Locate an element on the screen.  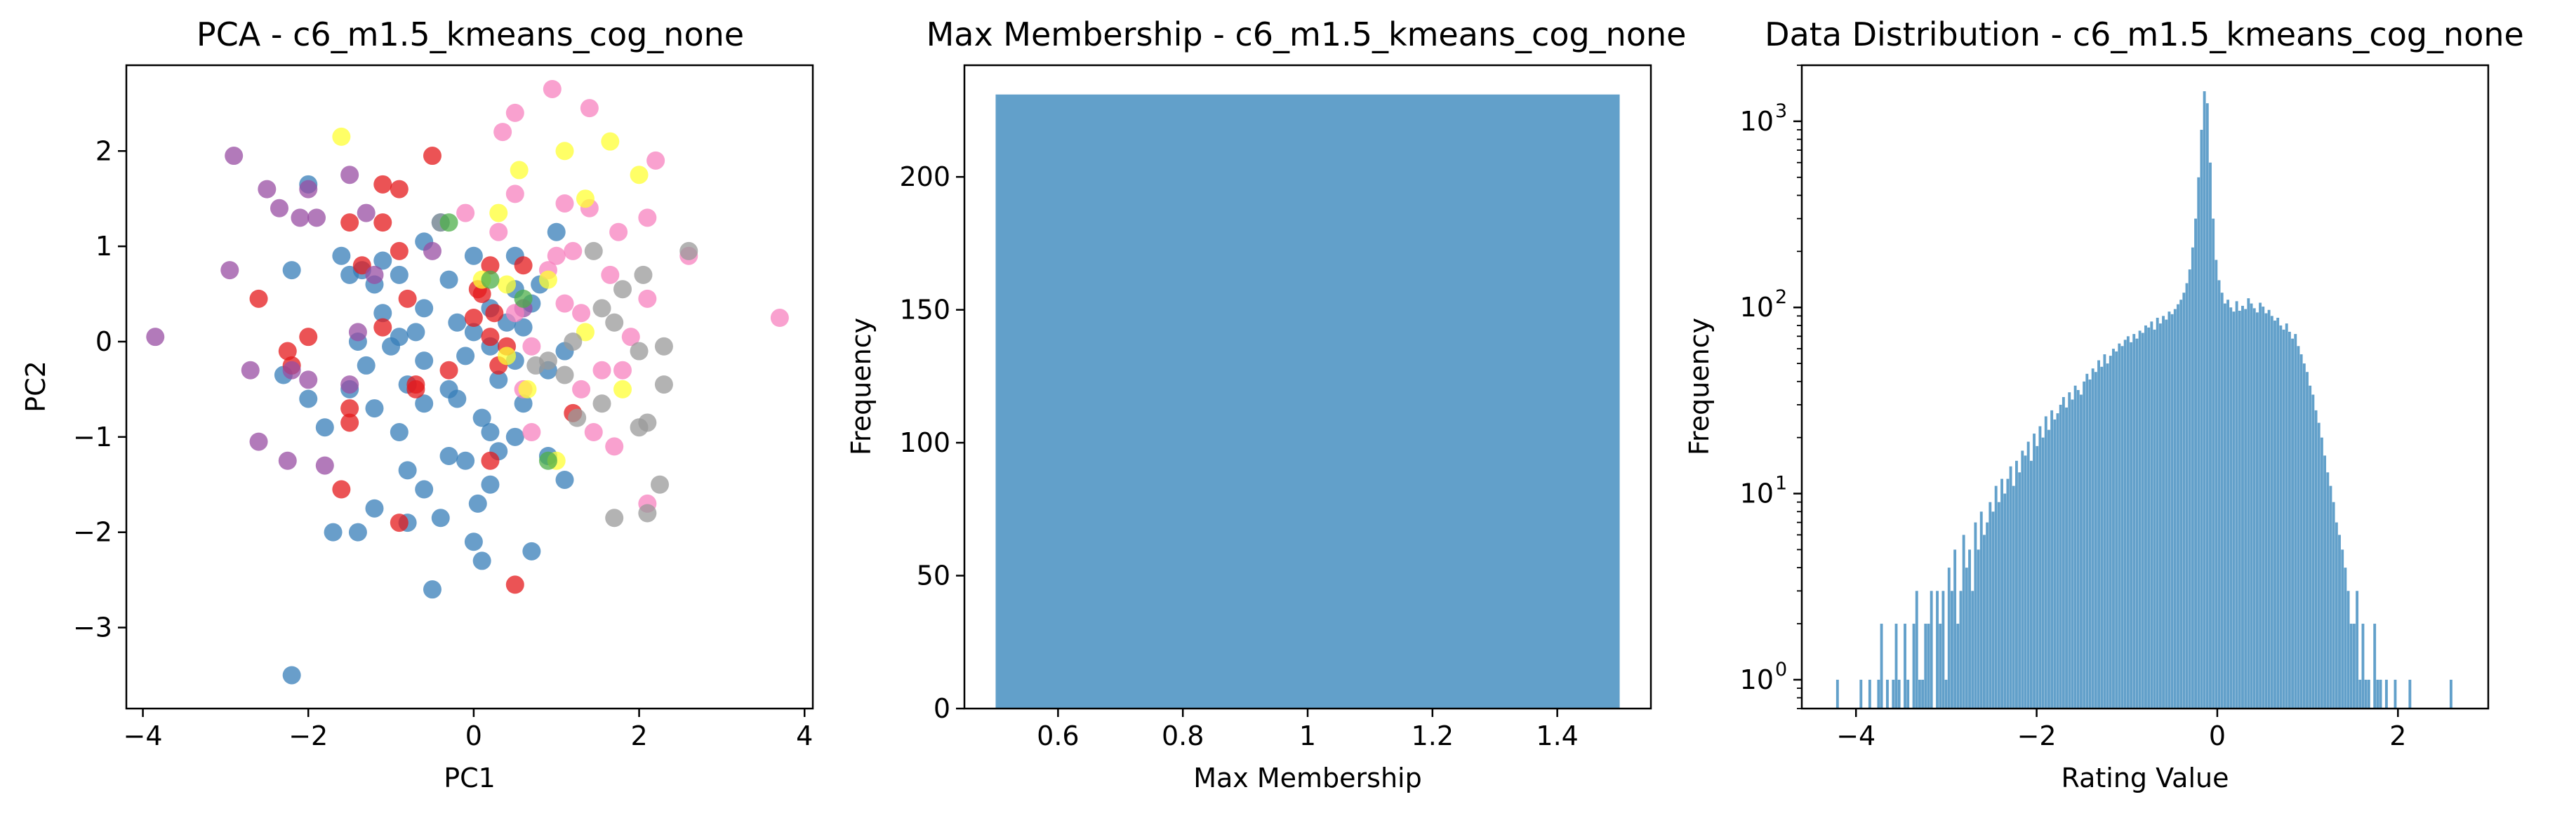
pca-y-axis-label: PC2 is located at coordinates (35, 387).